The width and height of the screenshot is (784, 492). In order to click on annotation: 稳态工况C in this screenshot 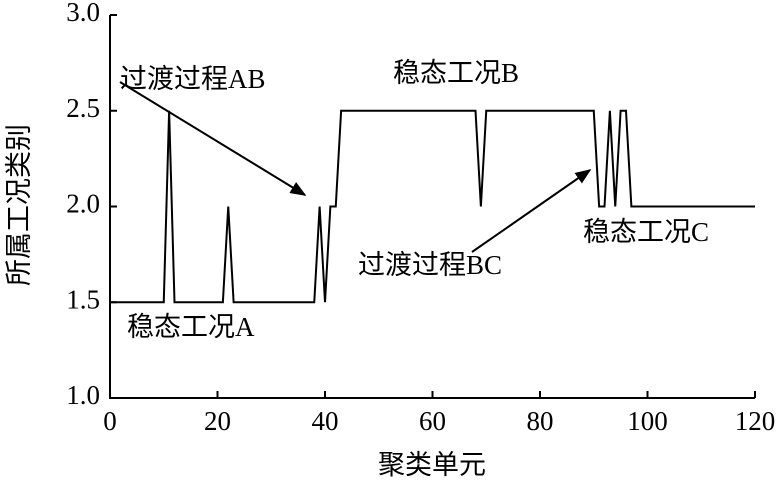, I will do `click(646, 232)`.